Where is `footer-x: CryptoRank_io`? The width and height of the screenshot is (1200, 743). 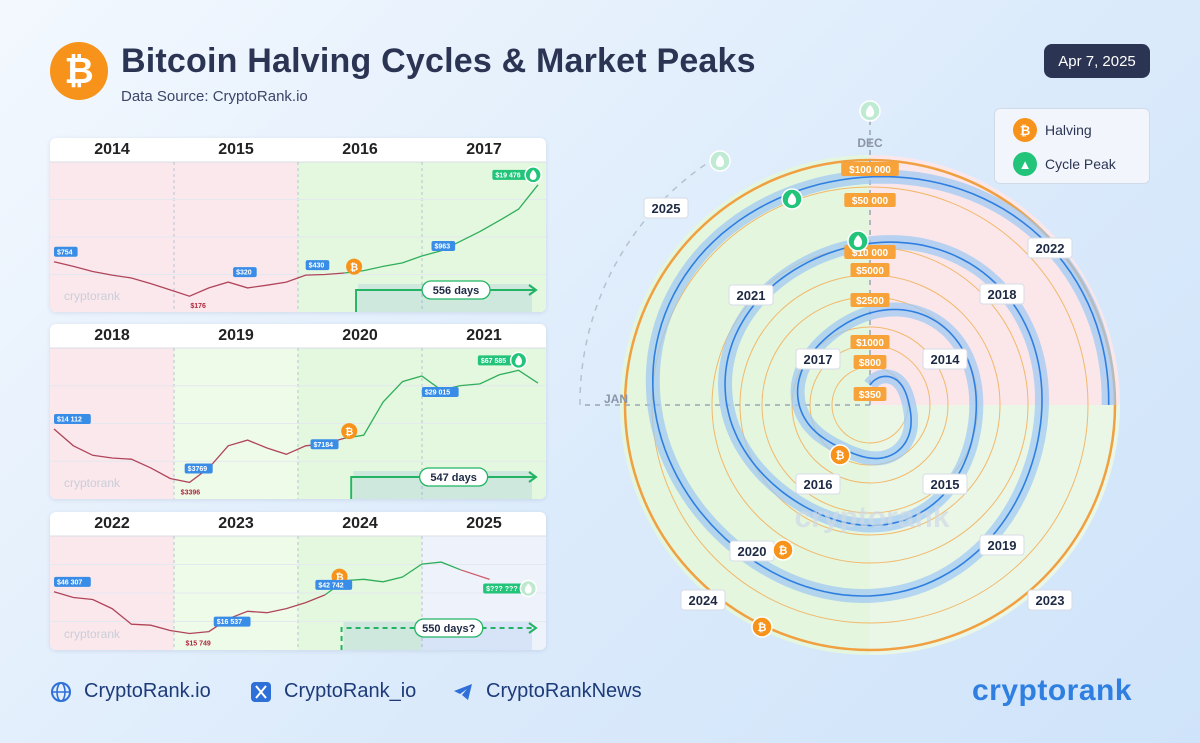 footer-x: CryptoRank_io is located at coordinates (333, 691).